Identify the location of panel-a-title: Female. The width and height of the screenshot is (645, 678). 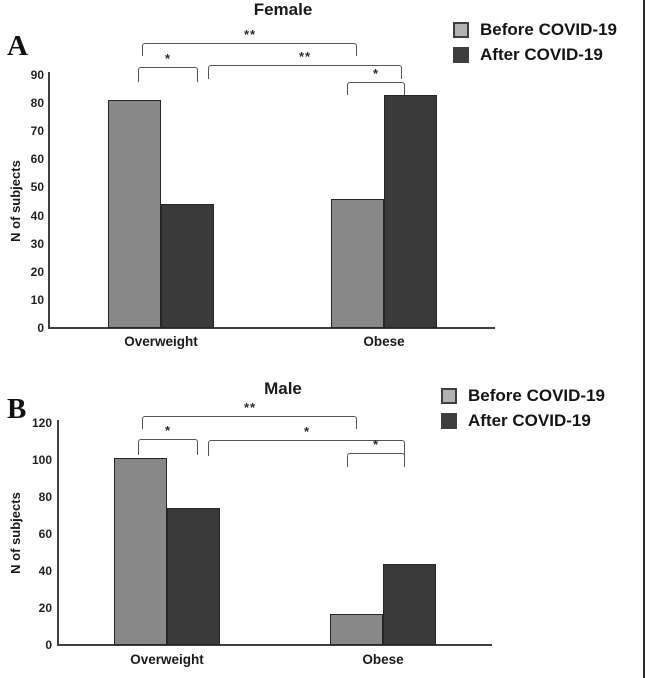
(283, 9).